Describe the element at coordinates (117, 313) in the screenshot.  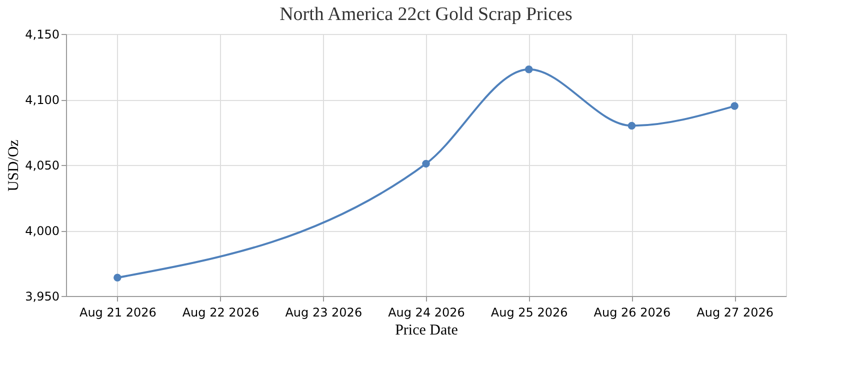
I see `x-tick-label: Aug 21 2026` at that location.